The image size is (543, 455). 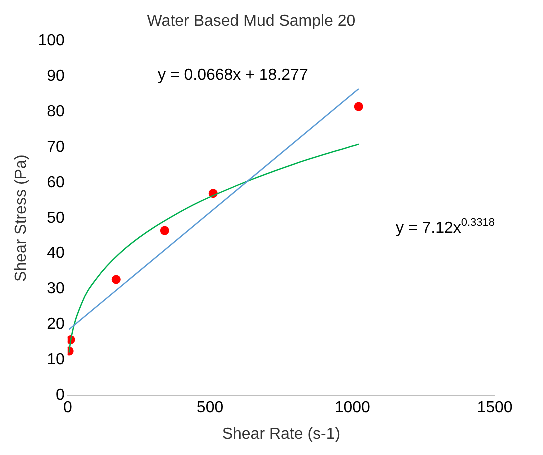 What do you see at coordinates (56, 111) in the screenshot?
I see `y-tick-label: 80` at bounding box center [56, 111].